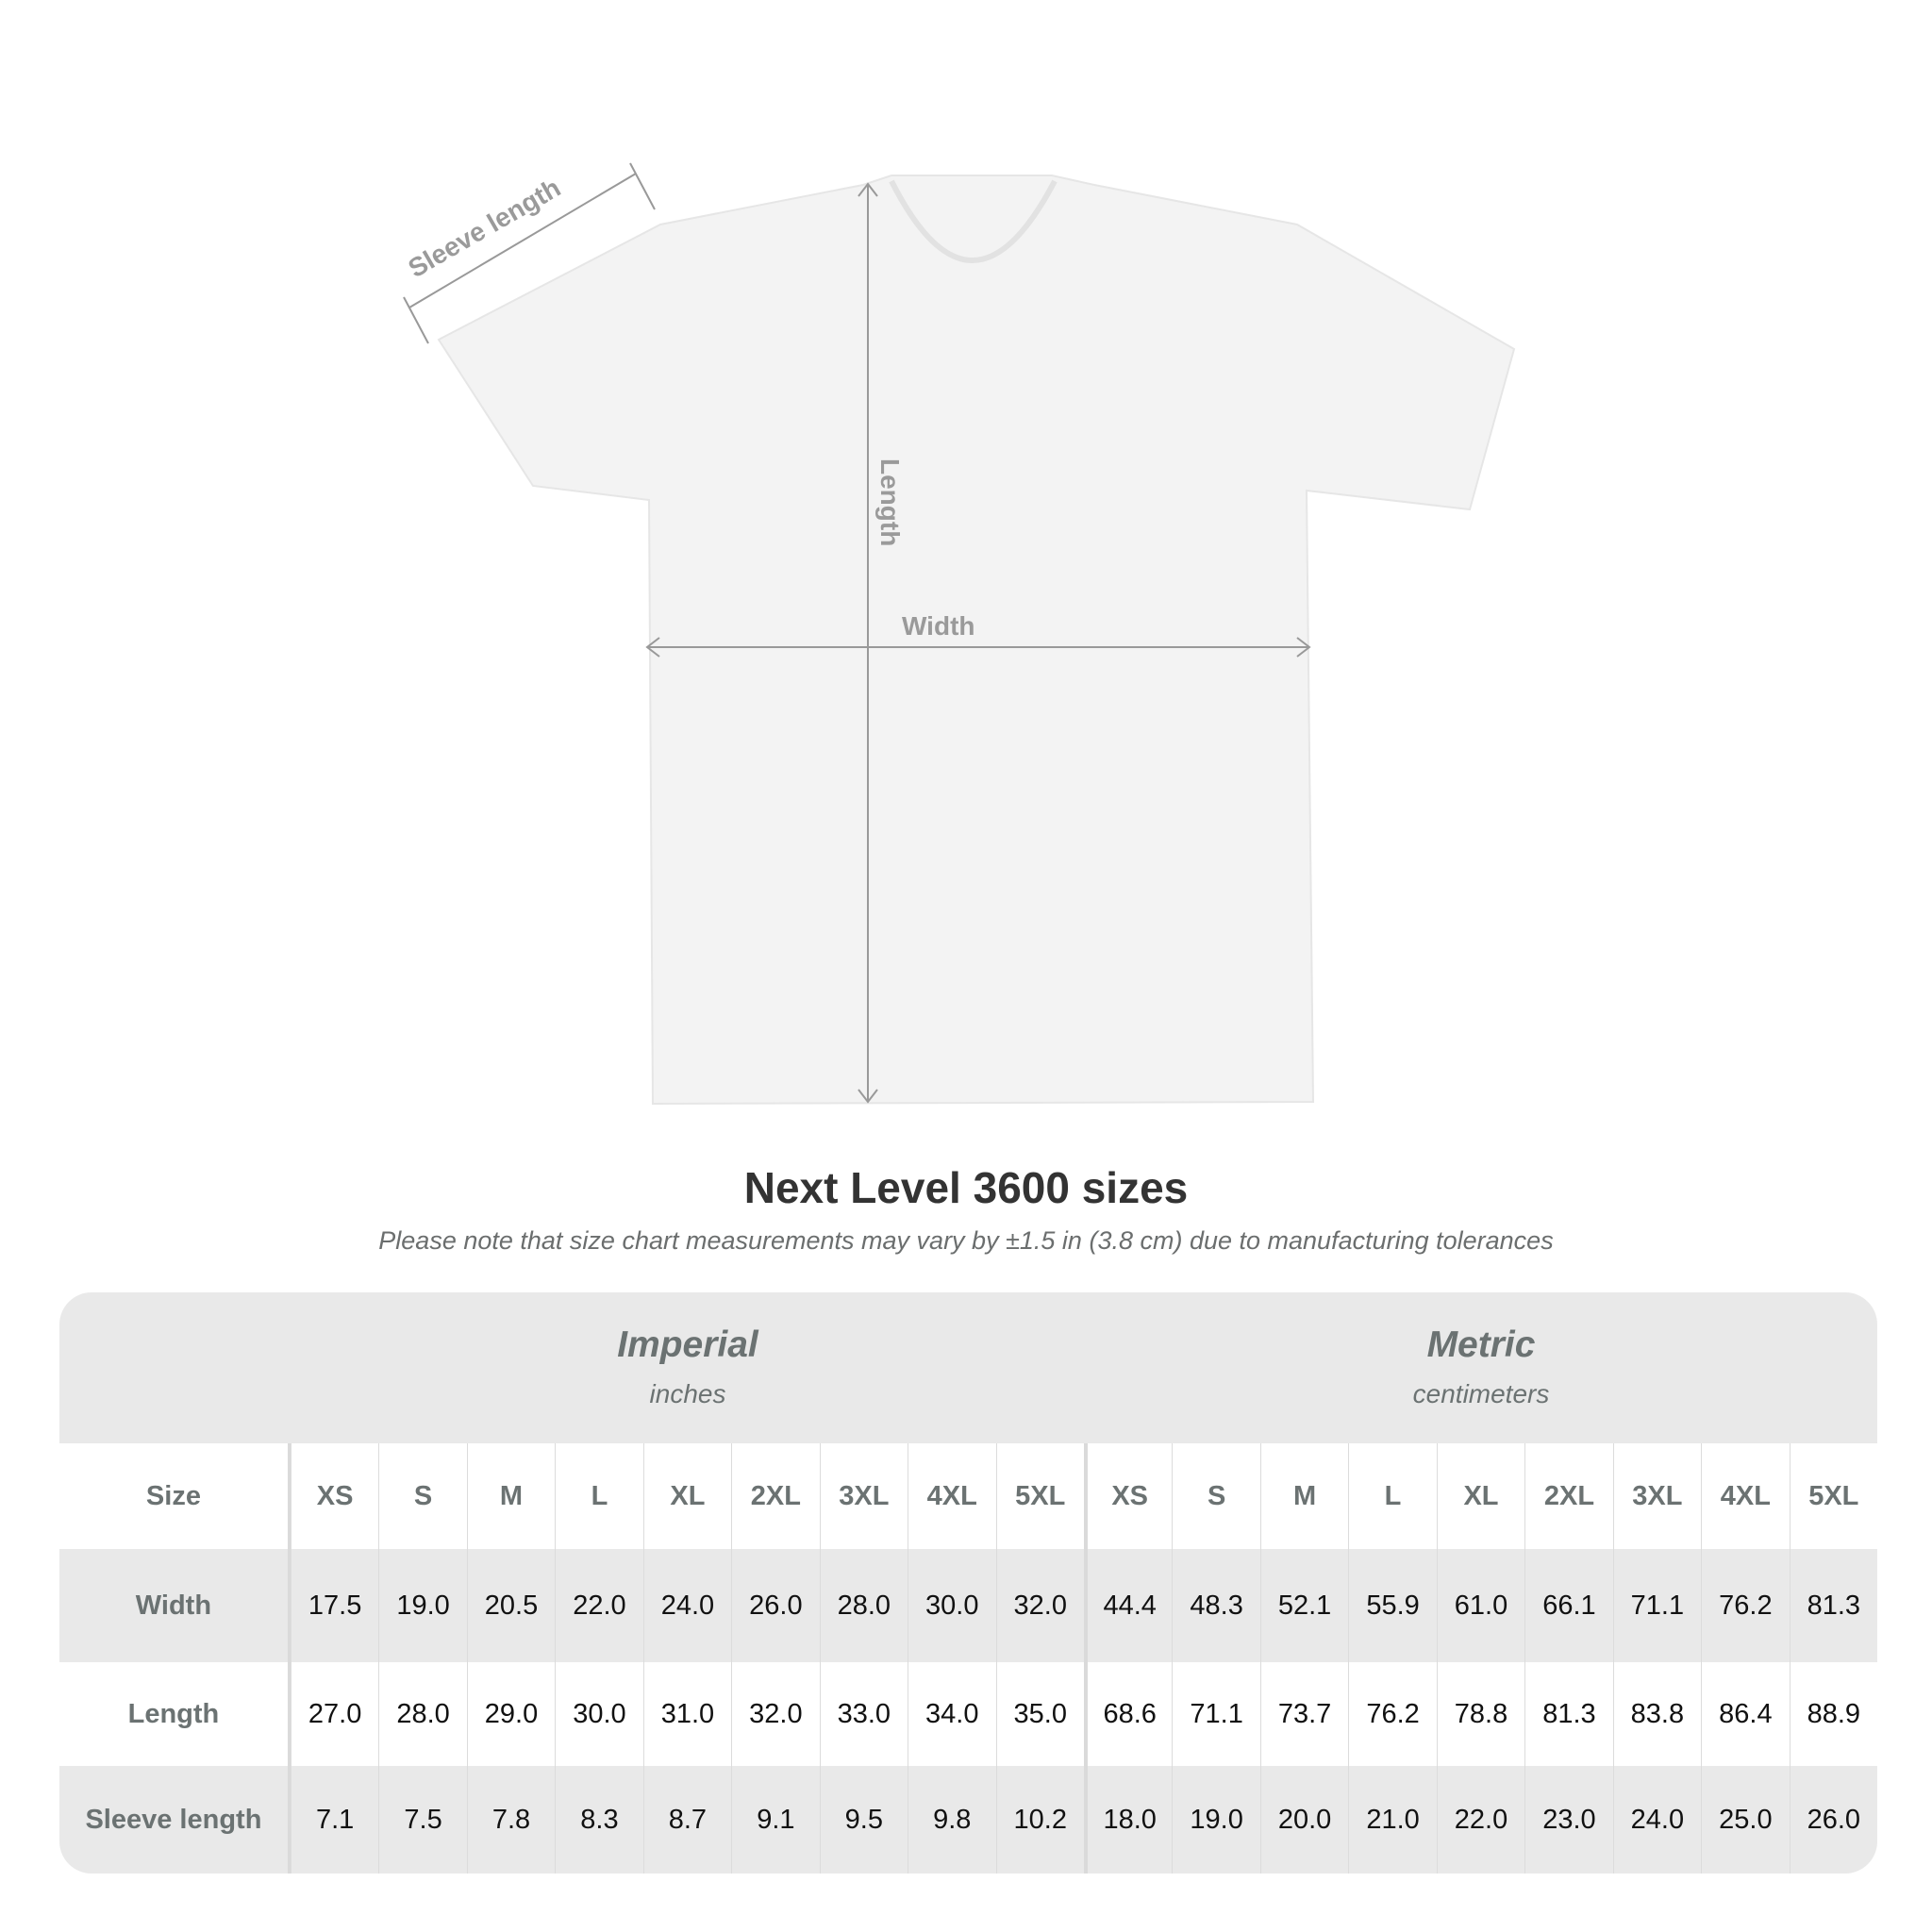  Describe the element at coordinates (1745, 1820) in the screenshot. I see `metric-value: 25.0` at that location.